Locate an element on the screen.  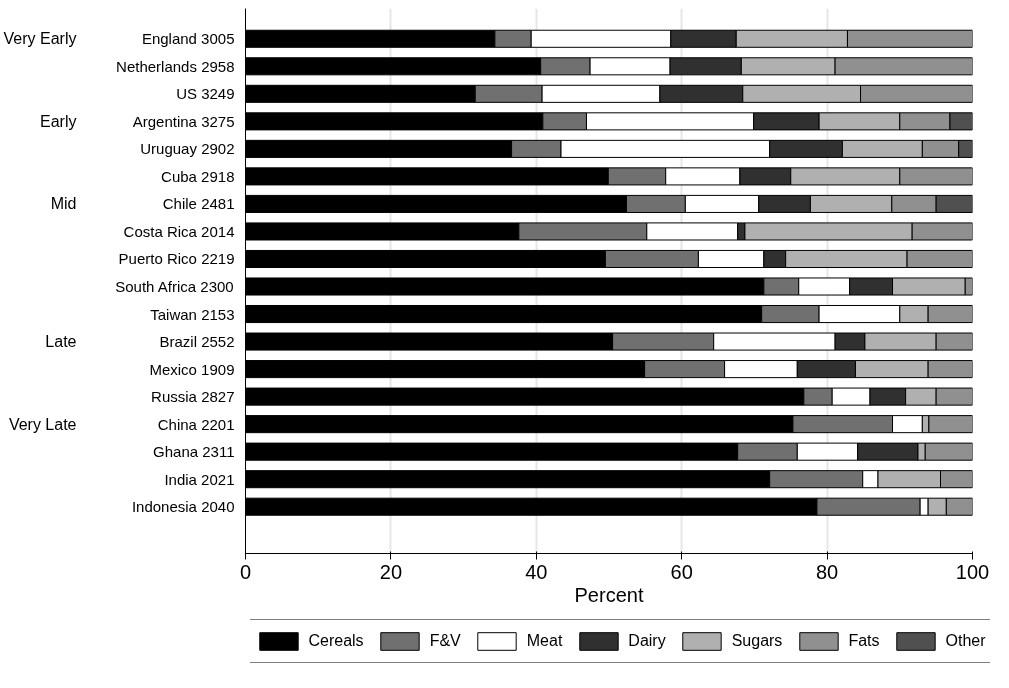
legend-label: Dairy is located at coordinates (647, 641).